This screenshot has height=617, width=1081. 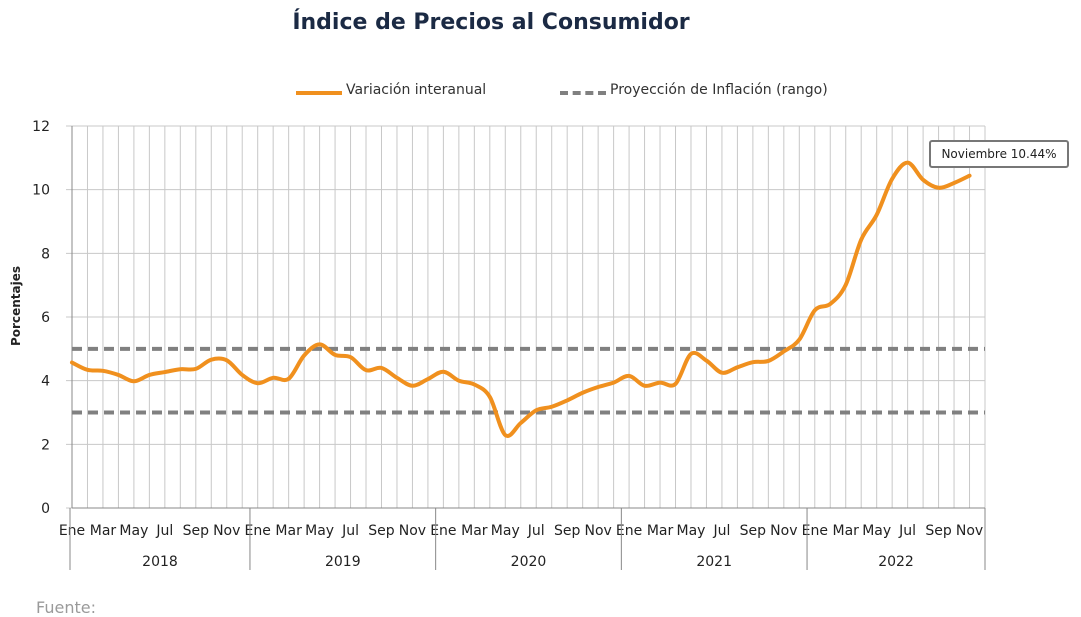 I want to click on last-value-callout: Noviembre 10.44%, so click(x=999, y=154).